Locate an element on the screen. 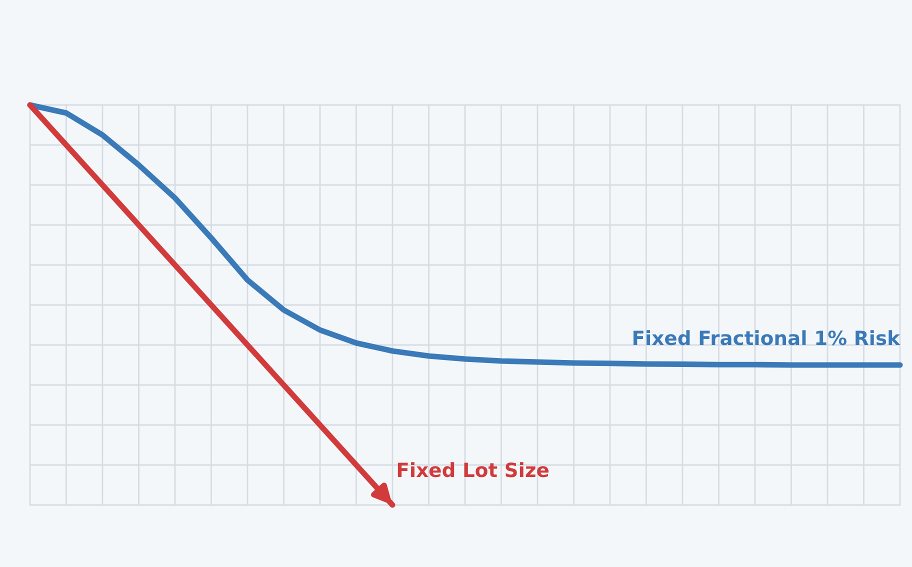 The width and height of the screenshot is (912, 567). series-label: Fixed Lot Size is located at coordinates (473, 470).